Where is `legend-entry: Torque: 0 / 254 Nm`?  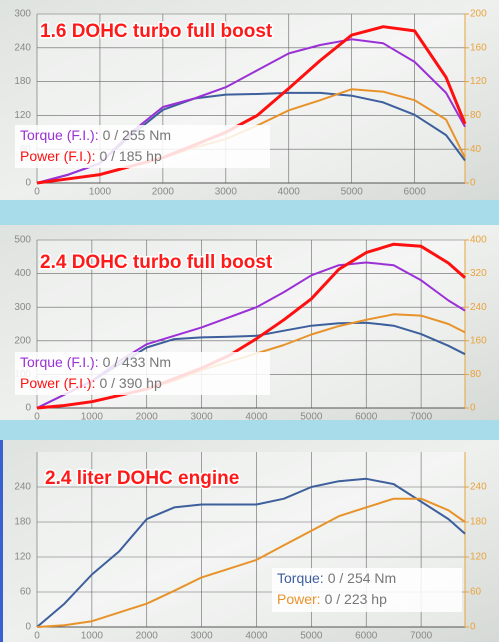 legend-entry: Torque: 0 / 254 Nm is located at coordinates (336, 578).